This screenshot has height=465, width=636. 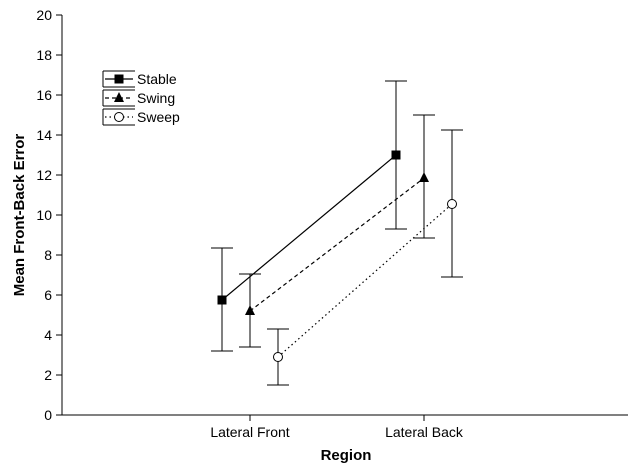 I want to click on y-axis-ticks: 0 2 4 6 8 10 12 14 16 18 20, so click(x=49, y=215).